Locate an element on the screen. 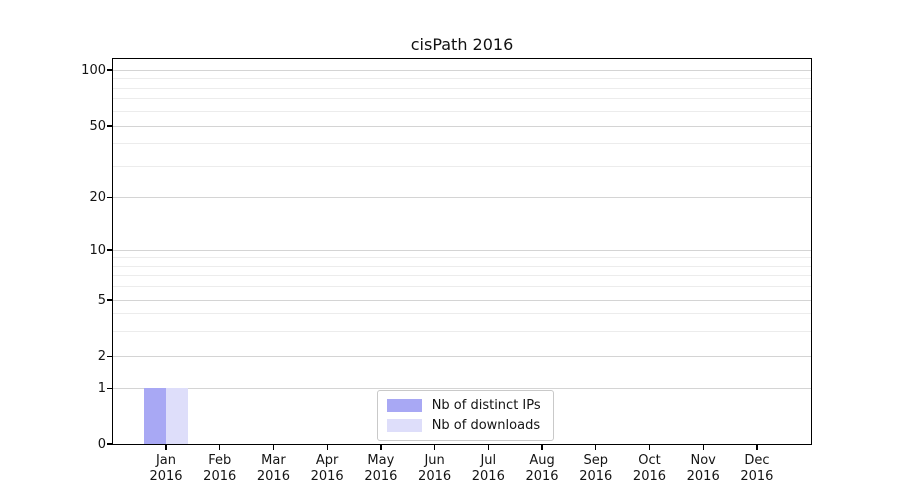 The image size is (900, 500). x-tick-label: Mar 2016 is located at coordinates (273, 469).